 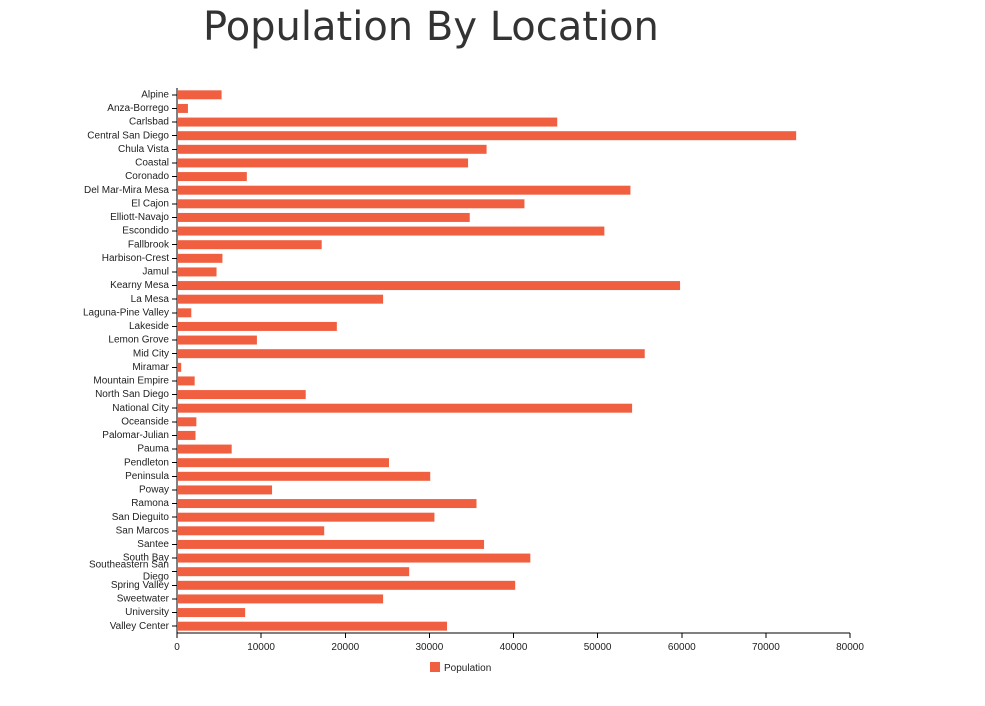 I want to click on y-tick-label: Spring Valley, so click(x=140, y=585).